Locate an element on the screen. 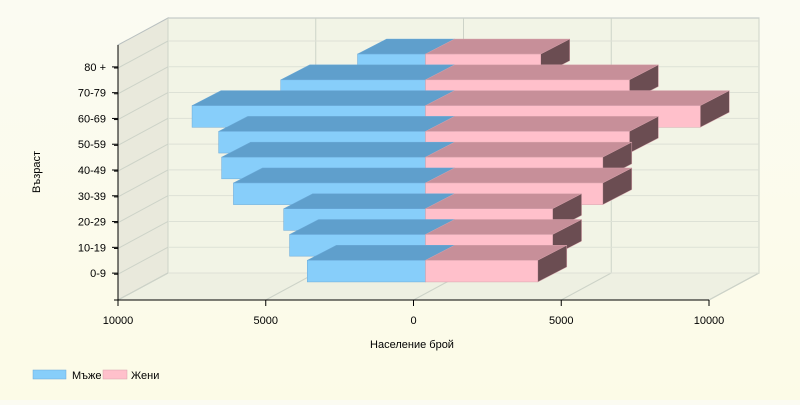  y-tick-label-10-19: 10-19 is located at coordinates (92, 248).